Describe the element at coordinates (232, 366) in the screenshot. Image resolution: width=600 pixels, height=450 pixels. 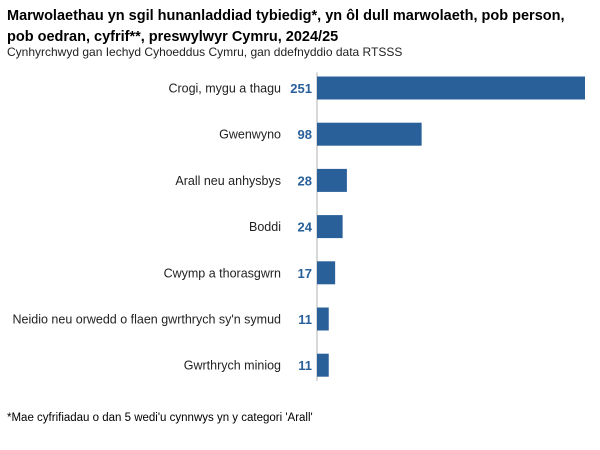
I see `category-label: Gwrthrych miniog` at that location.